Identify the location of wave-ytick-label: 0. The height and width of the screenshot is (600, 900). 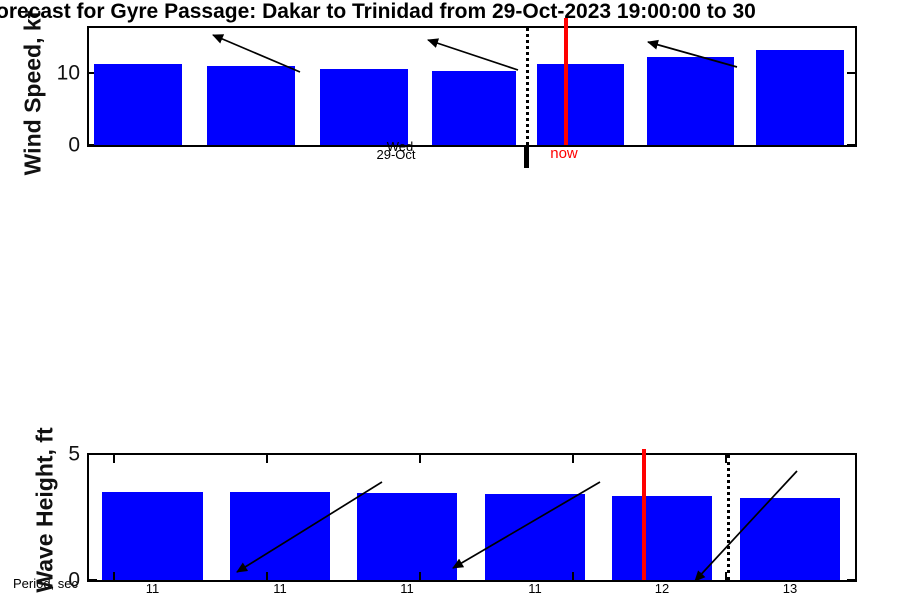
(74, 580).